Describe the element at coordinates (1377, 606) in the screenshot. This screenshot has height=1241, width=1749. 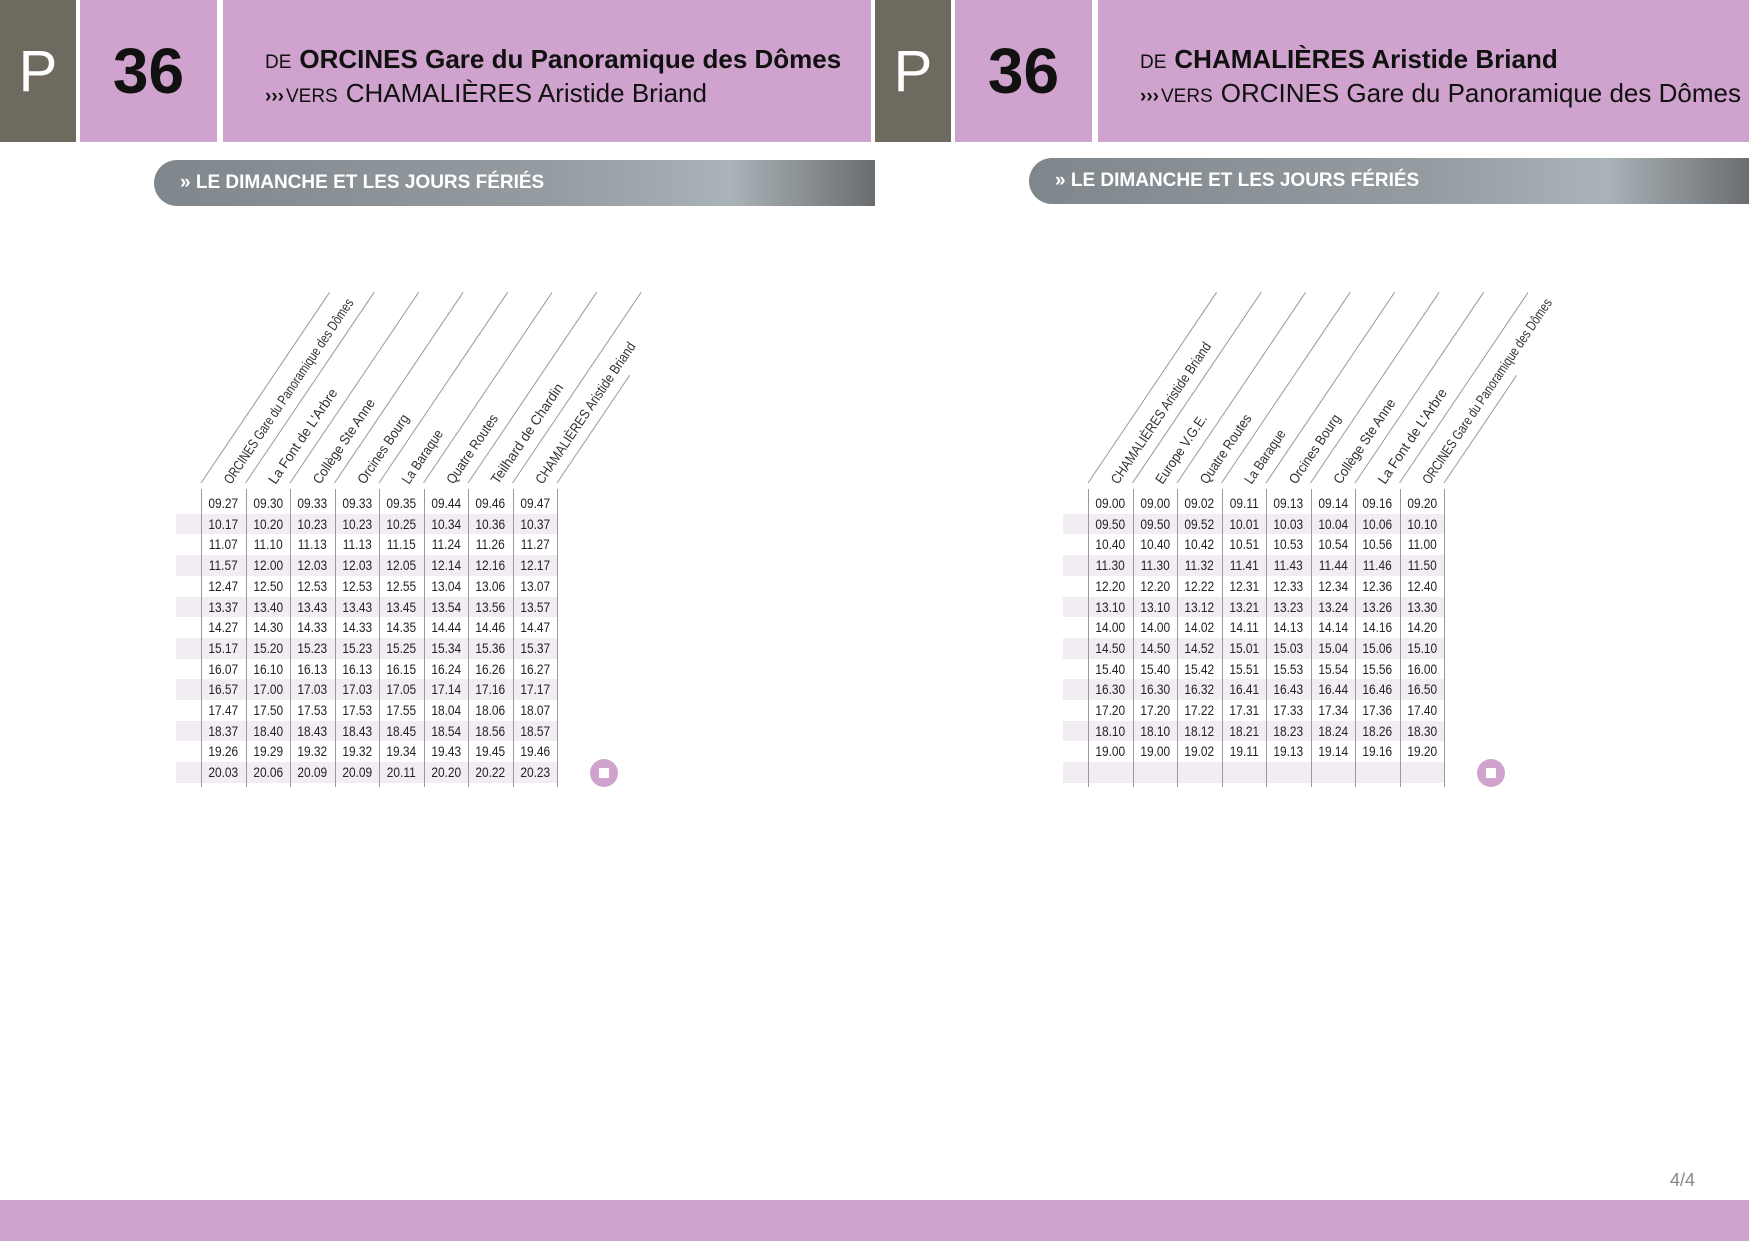
I see `time-cell: 13.26` at that location.